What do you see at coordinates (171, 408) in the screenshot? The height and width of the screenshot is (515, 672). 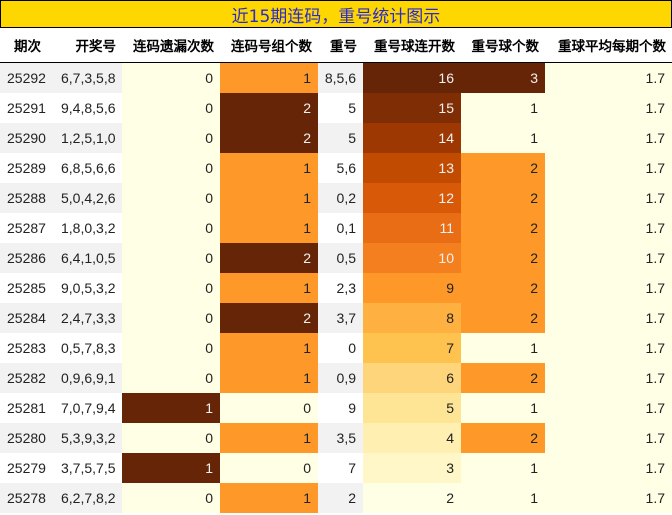 I see `lianma-miss-cell: 1` at bounding box center [171, 408].